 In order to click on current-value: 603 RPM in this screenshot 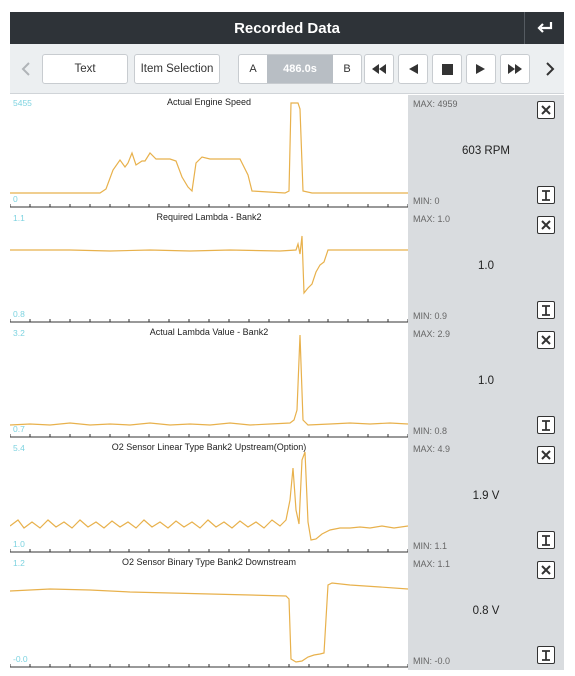, I will do `click(486, 151)`.